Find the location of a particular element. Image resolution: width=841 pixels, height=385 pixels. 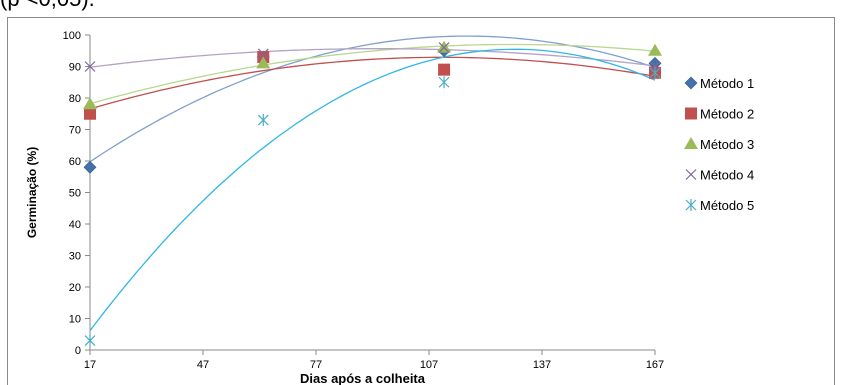

legend-label-series-3: Método 3 is located at coordinates (727, 144).